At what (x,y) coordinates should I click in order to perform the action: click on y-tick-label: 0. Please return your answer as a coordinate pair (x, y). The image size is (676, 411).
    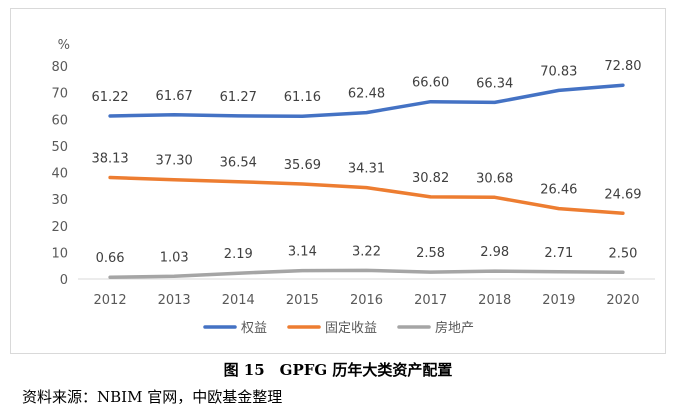
    Looking at the image, I should click on (64, 280).